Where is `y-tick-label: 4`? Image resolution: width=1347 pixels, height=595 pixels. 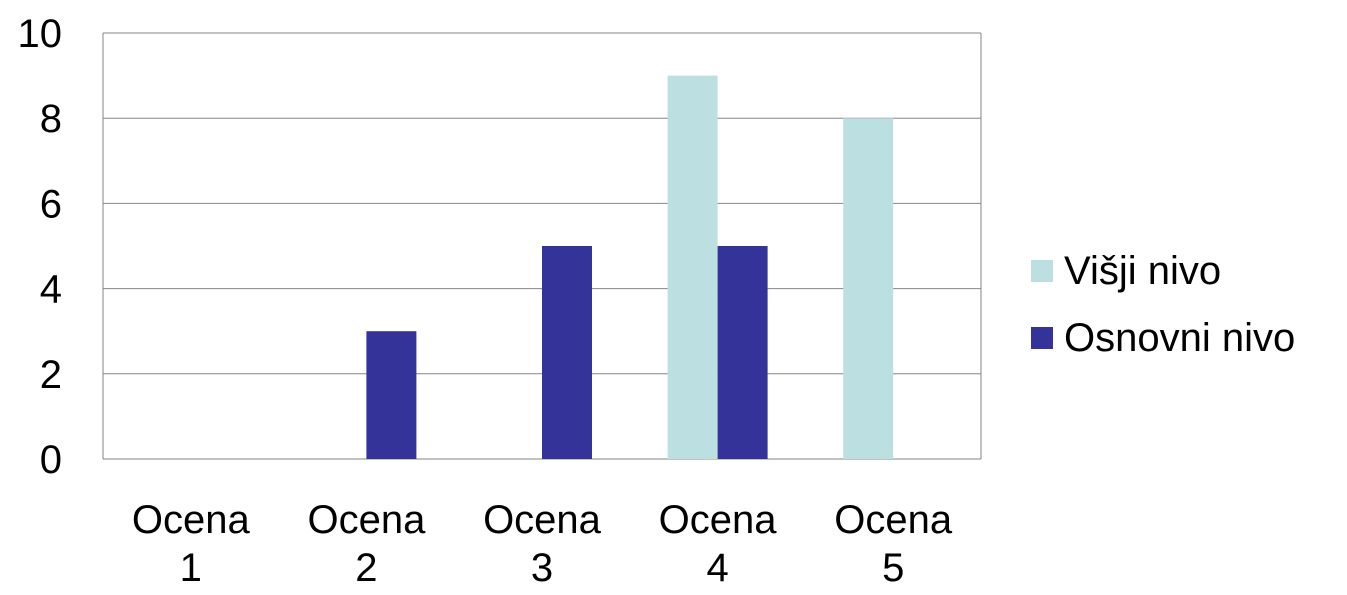 y-tick-label: 4 is located at coordinates (51, 290).